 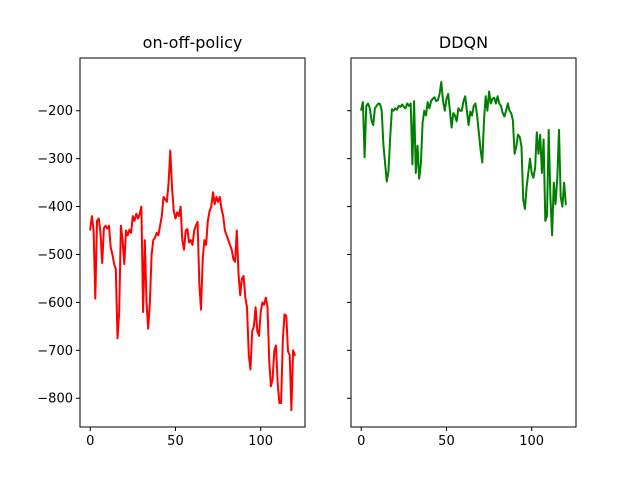 I want to click on y-tick-label: −400, so click(x=55, y=207).